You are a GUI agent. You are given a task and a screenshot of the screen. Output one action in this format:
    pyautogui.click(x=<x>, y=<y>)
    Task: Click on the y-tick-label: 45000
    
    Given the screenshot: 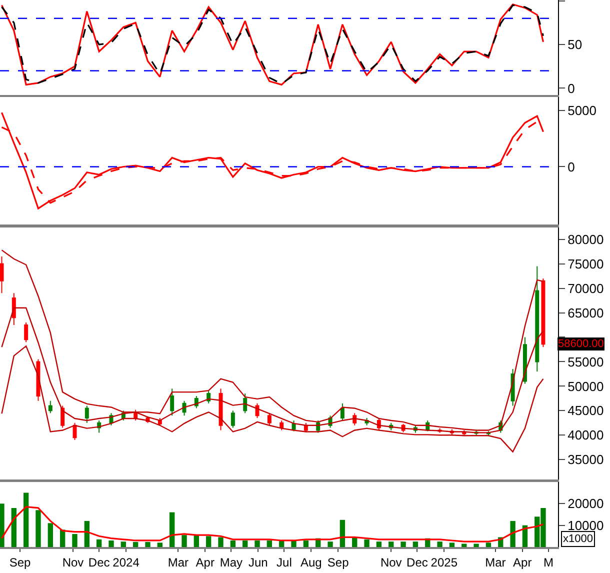 What is the action you would take?
    pyautogui.click(x=586, y=410)
    